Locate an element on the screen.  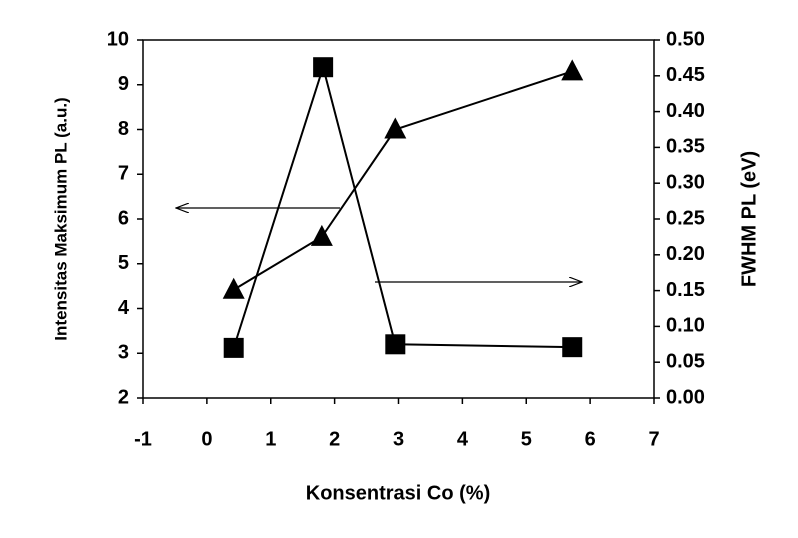
y2-tick-label: 0.40 is located at coordinates (685, 111).